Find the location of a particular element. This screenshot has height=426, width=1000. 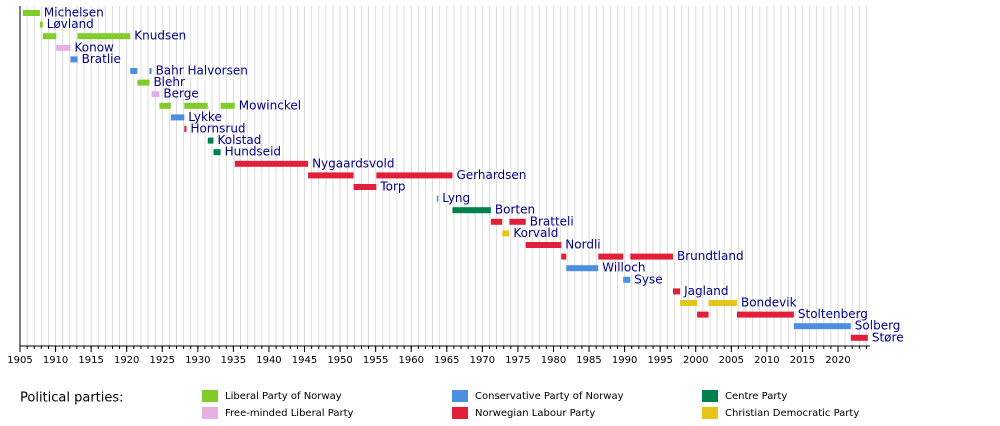

pm-name: Willoch is located at coordinates (623, 268).